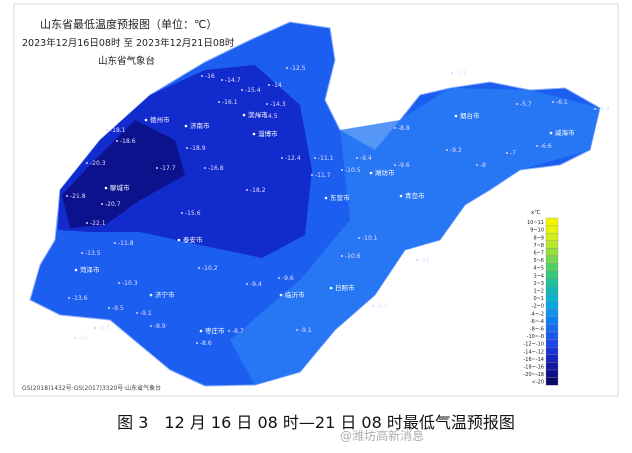 The width and height of the screenshot is (632, 453). Describe the element at coordinates (104, 328) in the screenshot. I see `station-value: -9.7` at that location.